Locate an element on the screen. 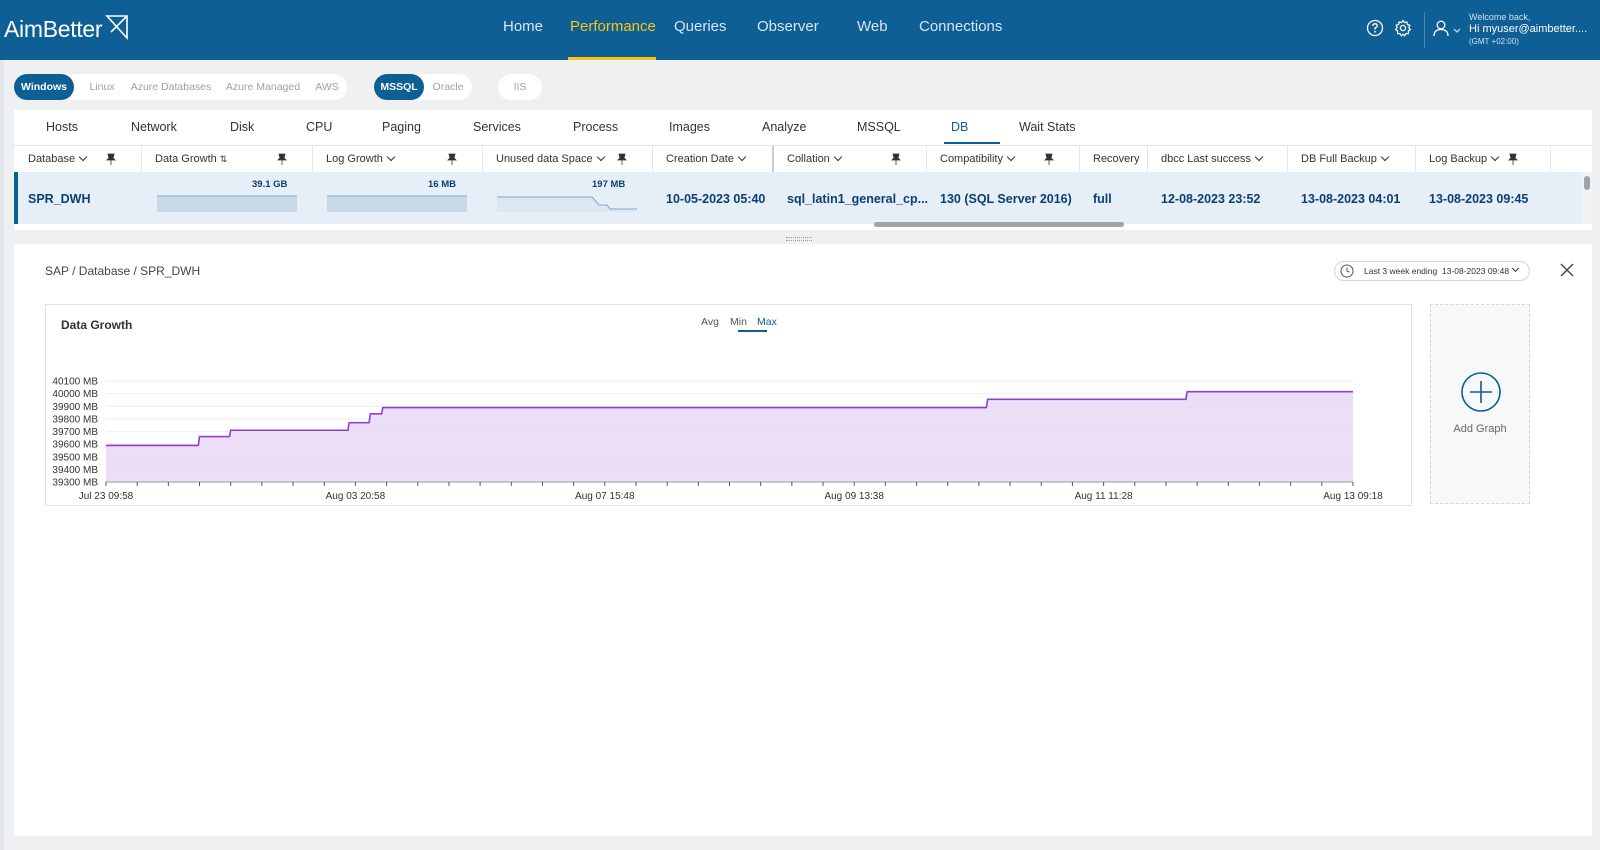 The image size is (1600, 850). cell-database: SPR_DWH is located at coordinates (59, 199).